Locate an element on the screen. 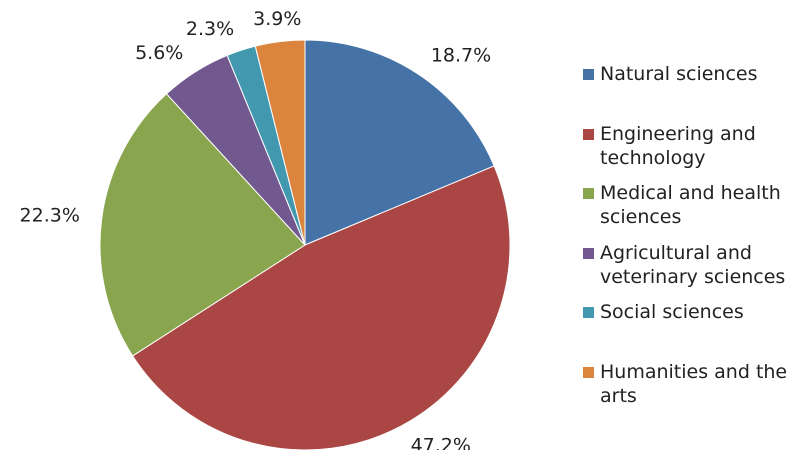 This screenshot has width=812, height=450. legend-label: Agricultural and veterinary sciences is located at coordinates (693, 264).